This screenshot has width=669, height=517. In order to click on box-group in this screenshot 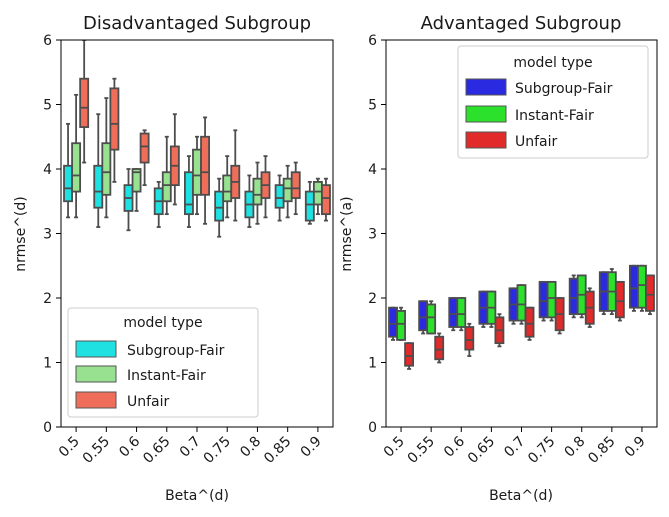, I will do `click(521, 317)`.